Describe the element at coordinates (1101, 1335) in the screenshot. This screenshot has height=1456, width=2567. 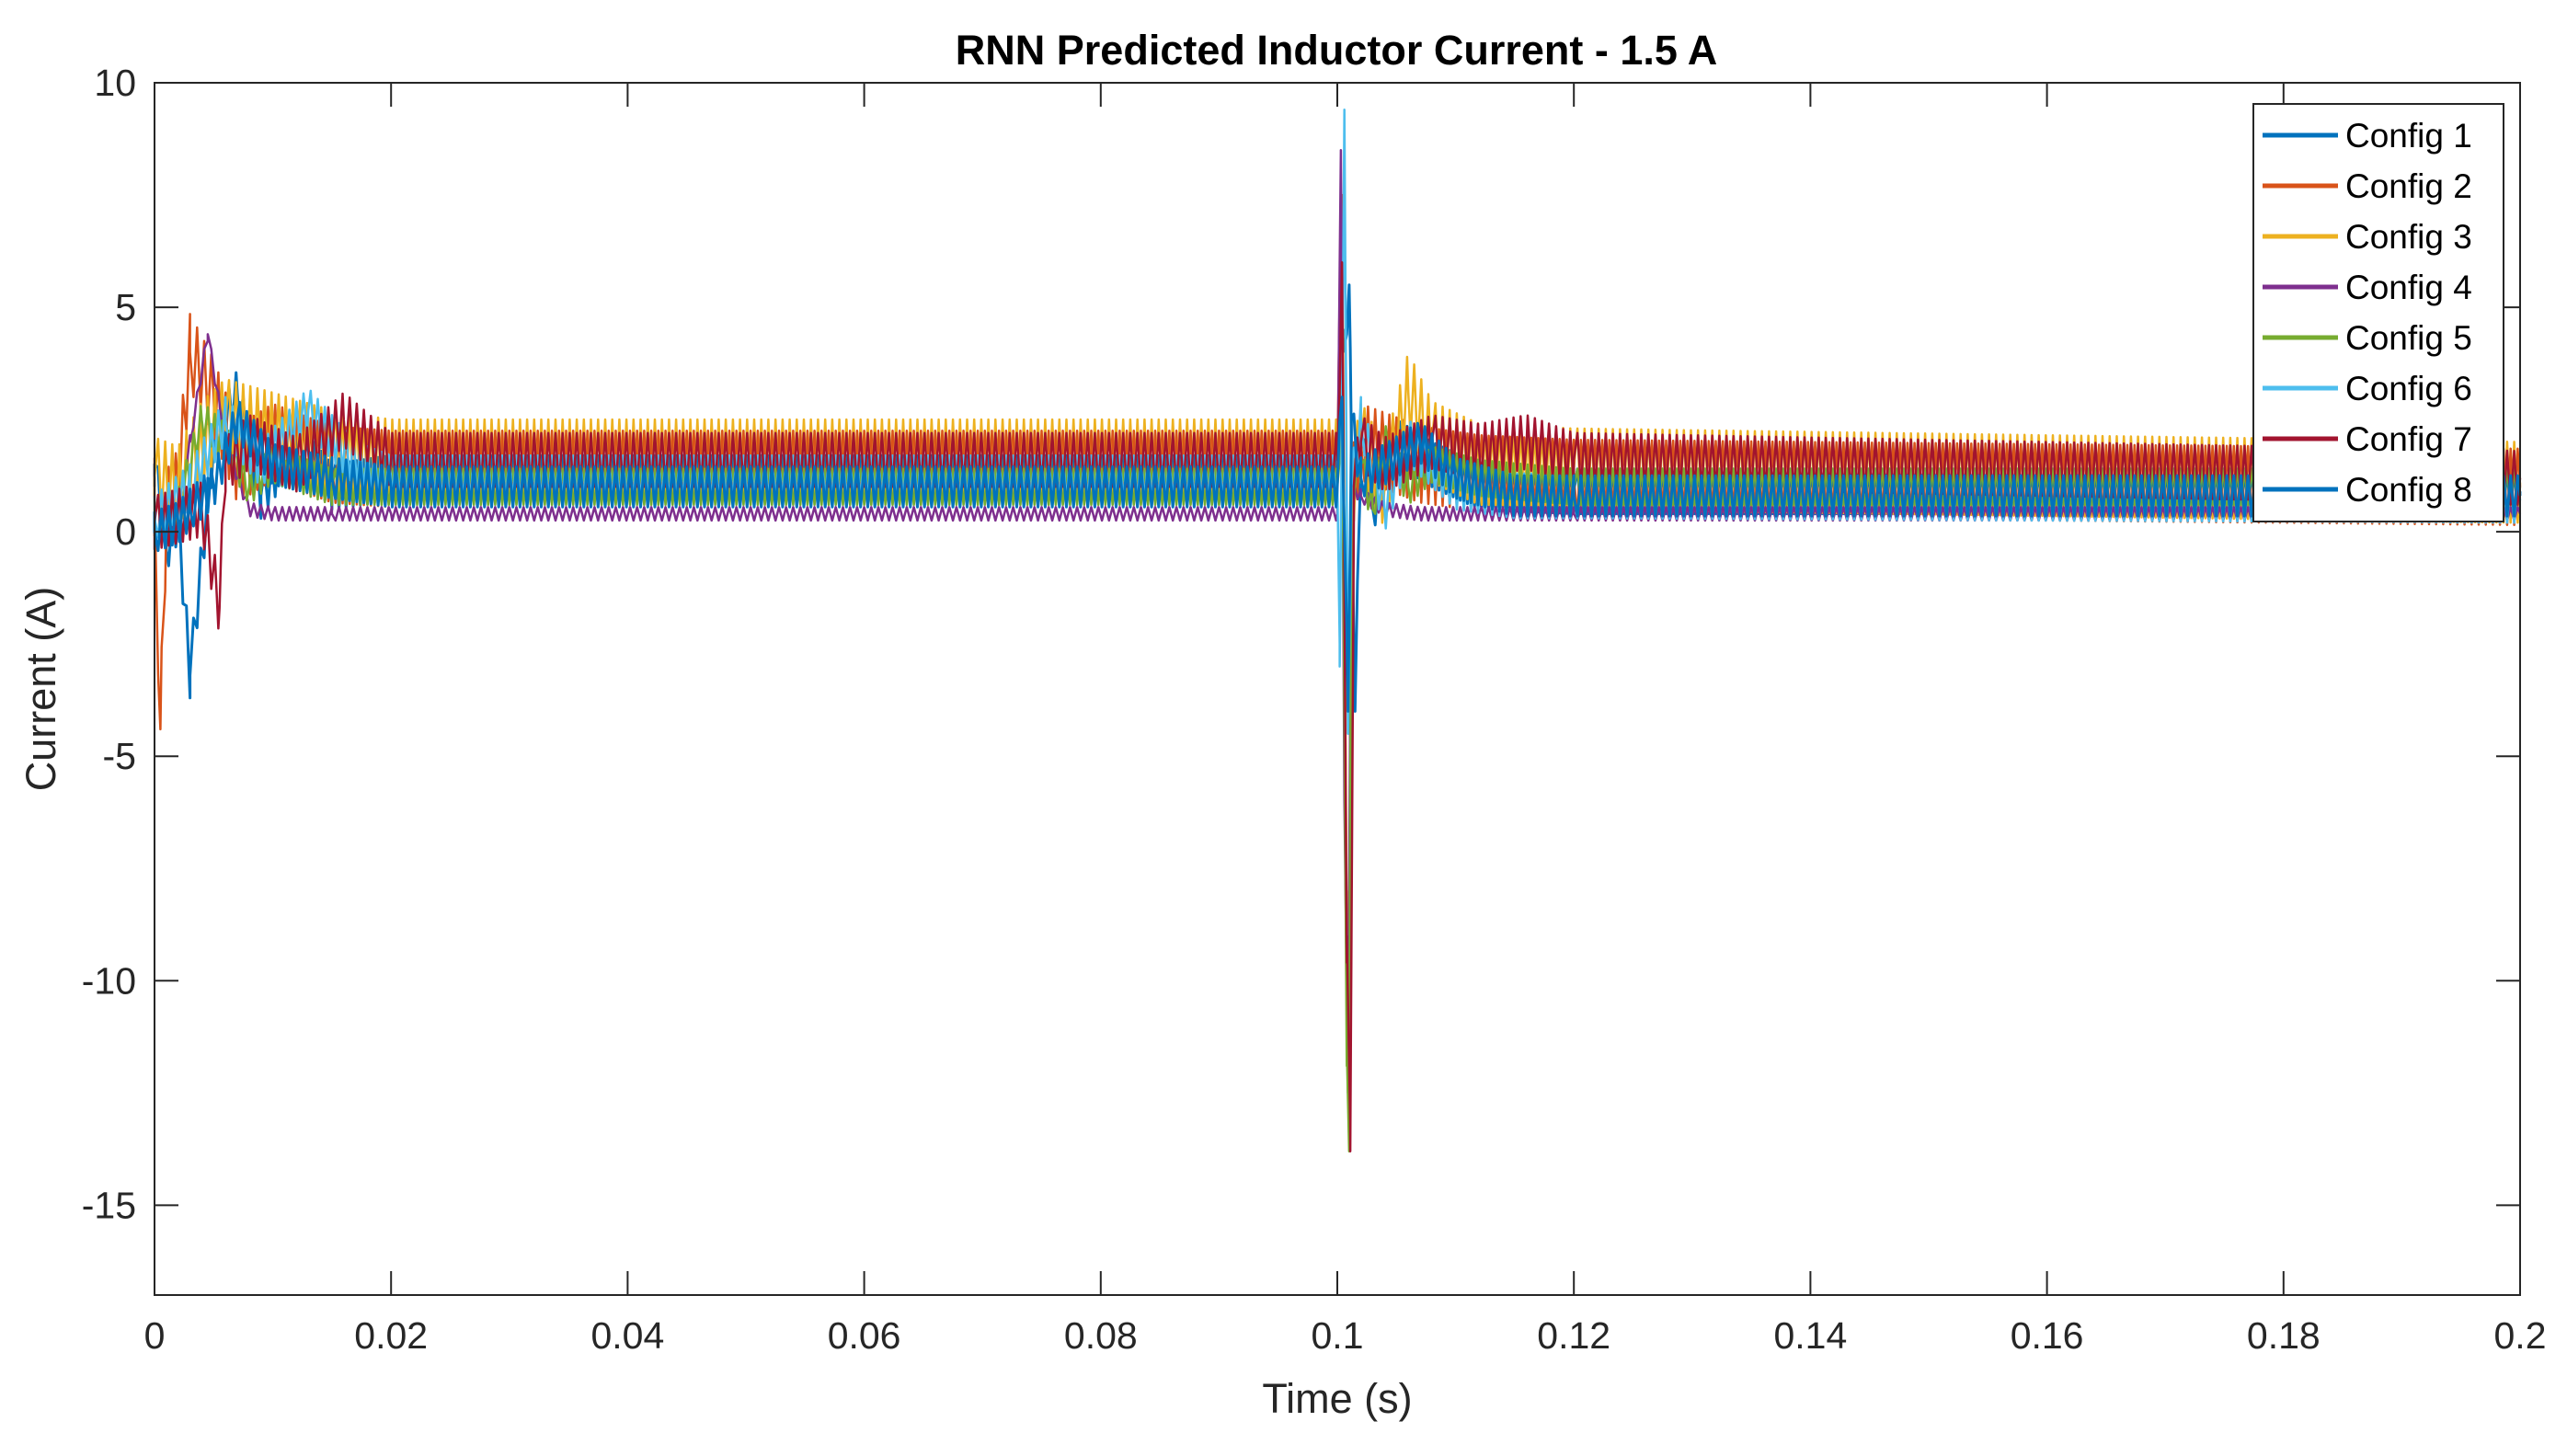
I see `x-tick-label: 0.08` at that location.